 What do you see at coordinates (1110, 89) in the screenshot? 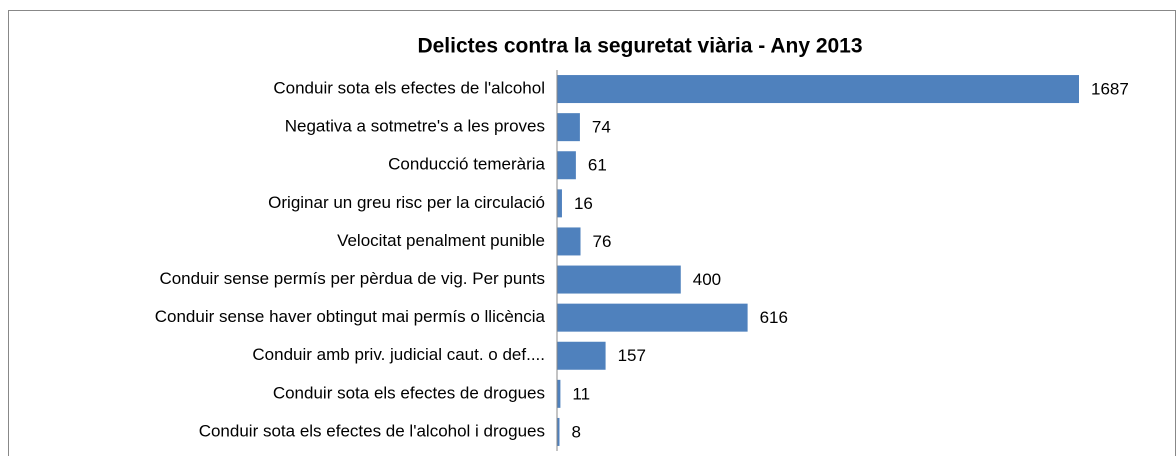
I see `data-label: 1687` at bounding box center [1110, 89].